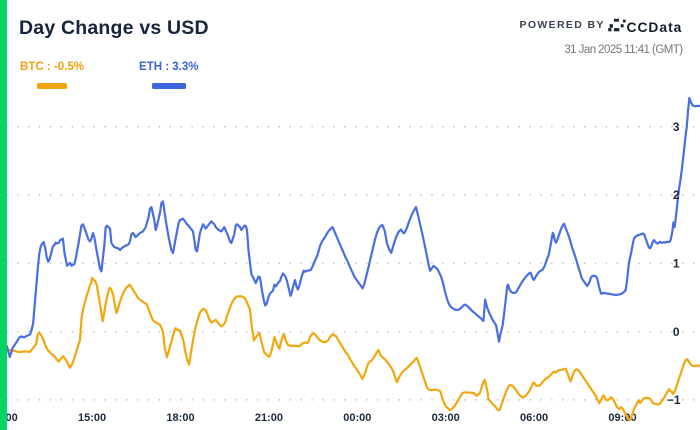 The width and height of the screenshot is (700, 430). What do you see at coordinates (446, 418) in the screenshot?
I see `svg-text: 03:00` at bounding box center [446, 418].